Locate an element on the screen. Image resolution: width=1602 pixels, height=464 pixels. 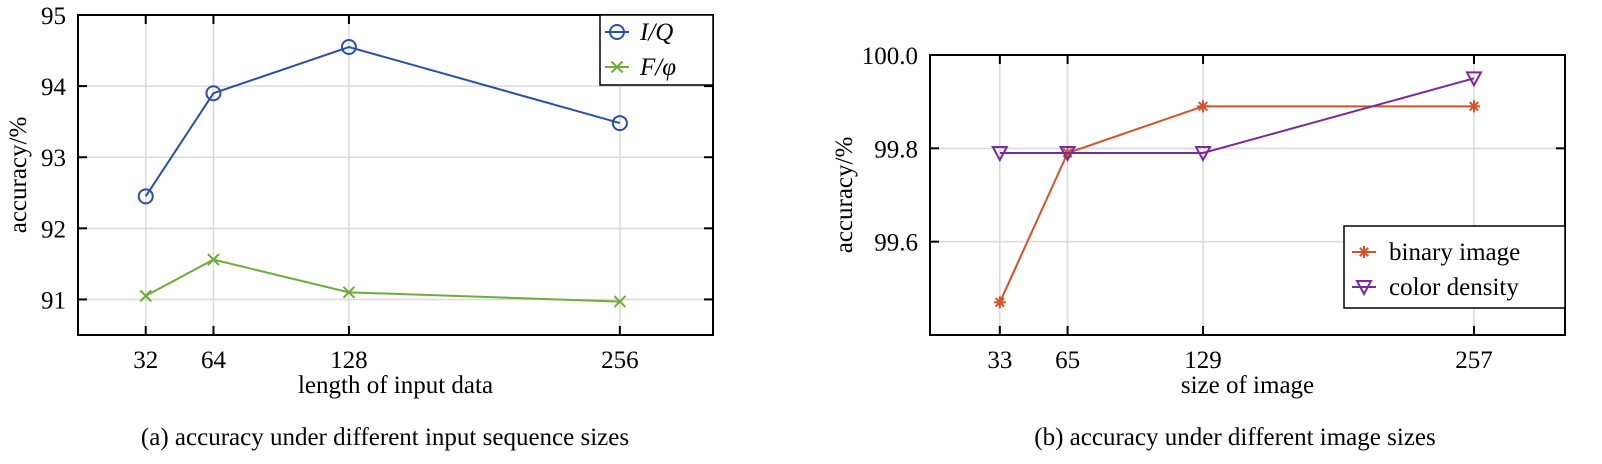
y-tick-label: 94 is located at coordinates (54, 87).